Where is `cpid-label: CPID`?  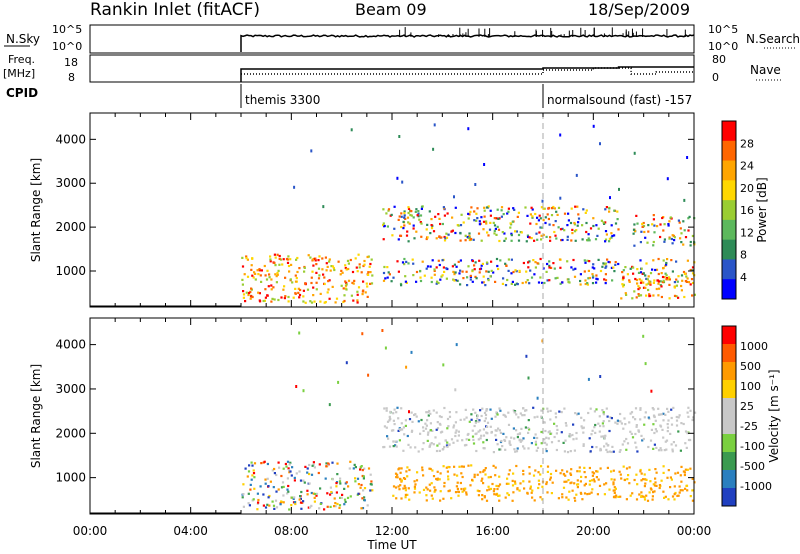
cpid-label: CPID is located at coordinates (22, 93).